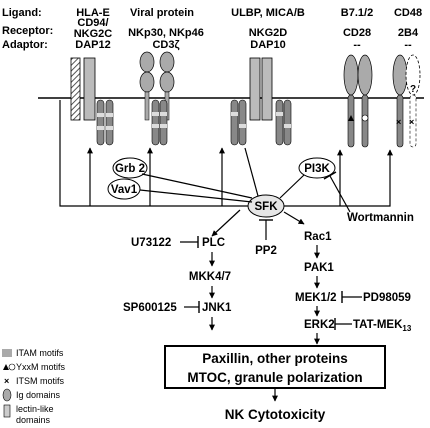 This screenshot has height=428, width=430. I want to click on outcome-box, so click(275, 367).